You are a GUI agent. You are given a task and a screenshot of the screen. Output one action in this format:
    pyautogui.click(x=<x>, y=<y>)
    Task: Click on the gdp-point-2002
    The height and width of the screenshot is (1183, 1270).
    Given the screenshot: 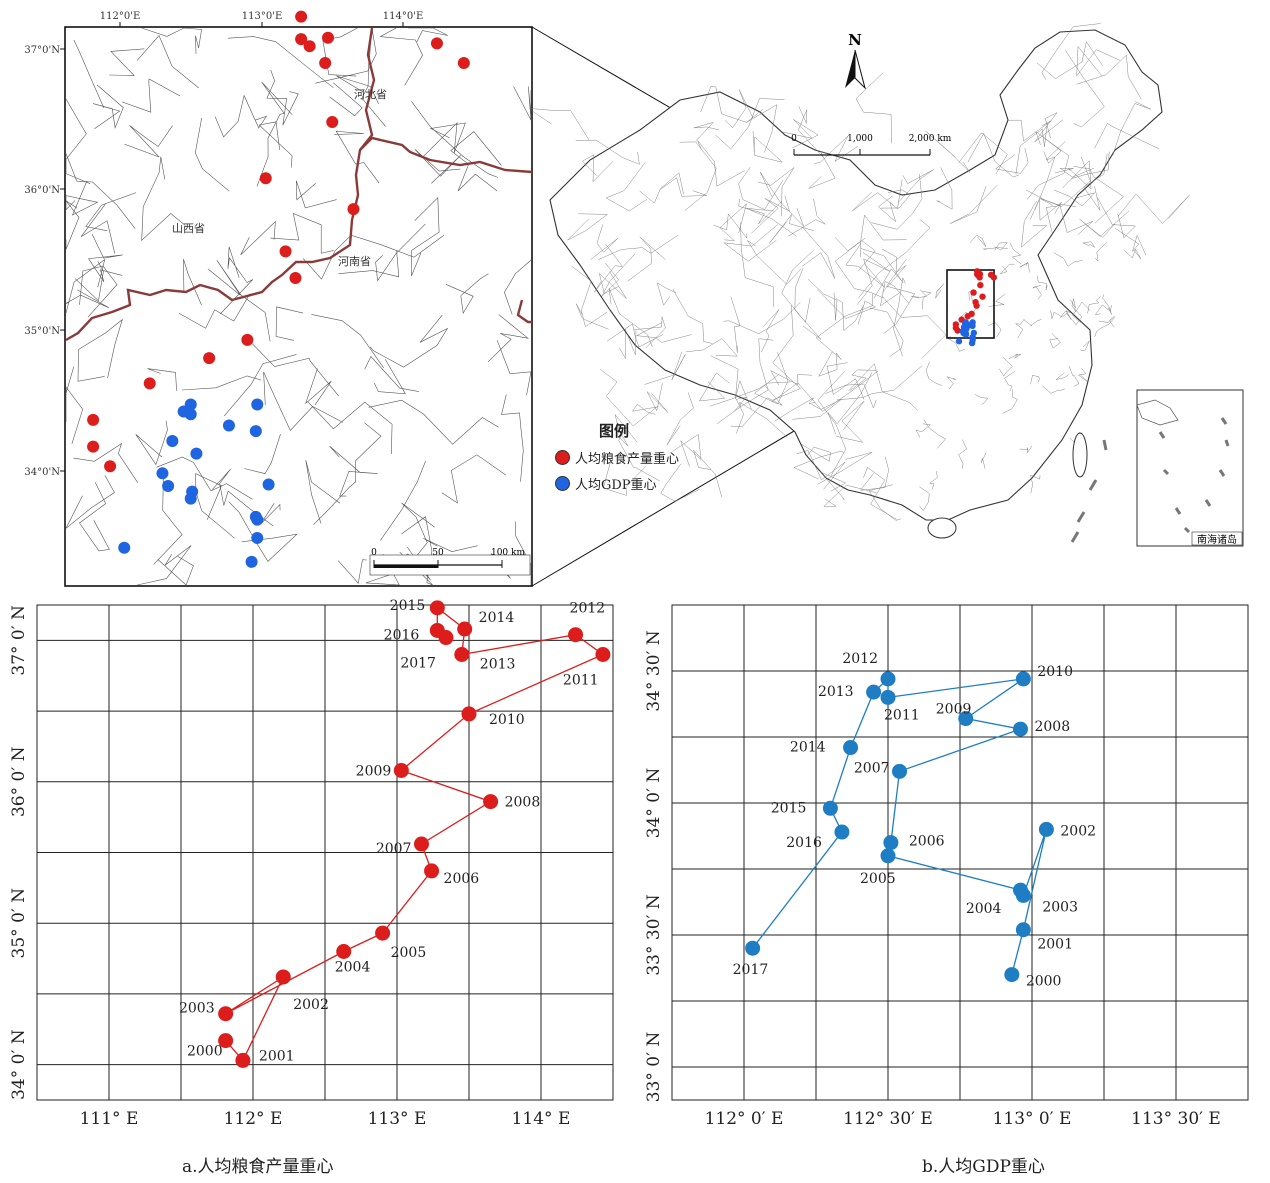 What is the action you would take?
    pyautogui.click(x=268, y=484)
    